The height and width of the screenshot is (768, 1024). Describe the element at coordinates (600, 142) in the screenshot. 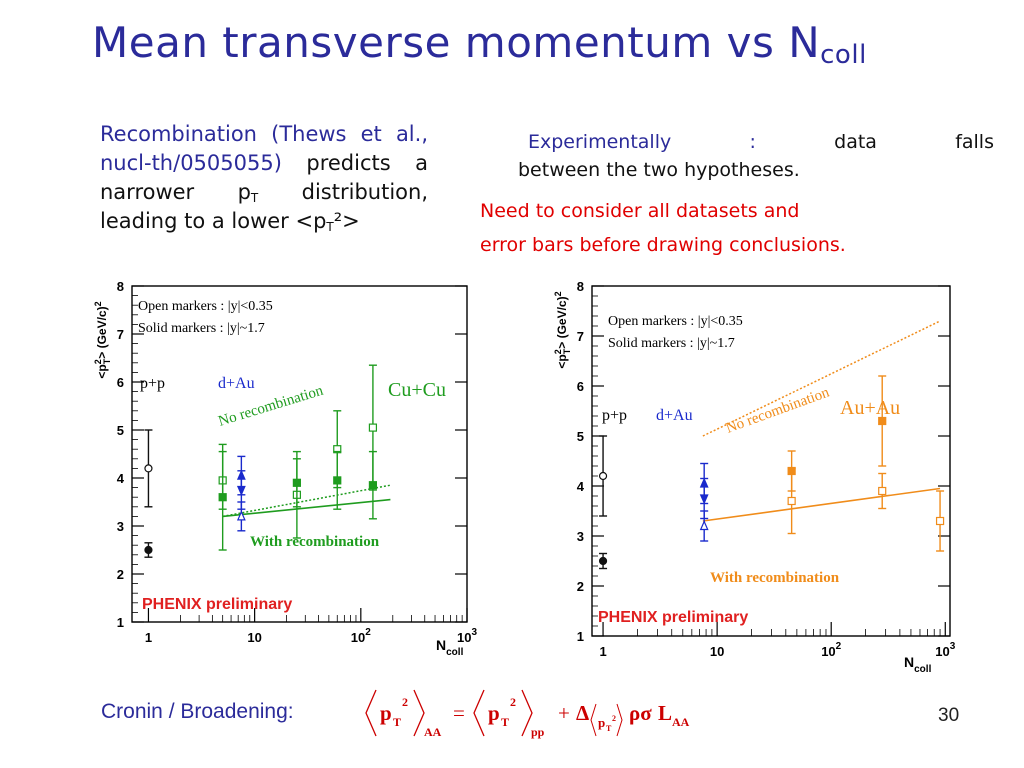

I see `experimentally-label: Experimentally` at that location.